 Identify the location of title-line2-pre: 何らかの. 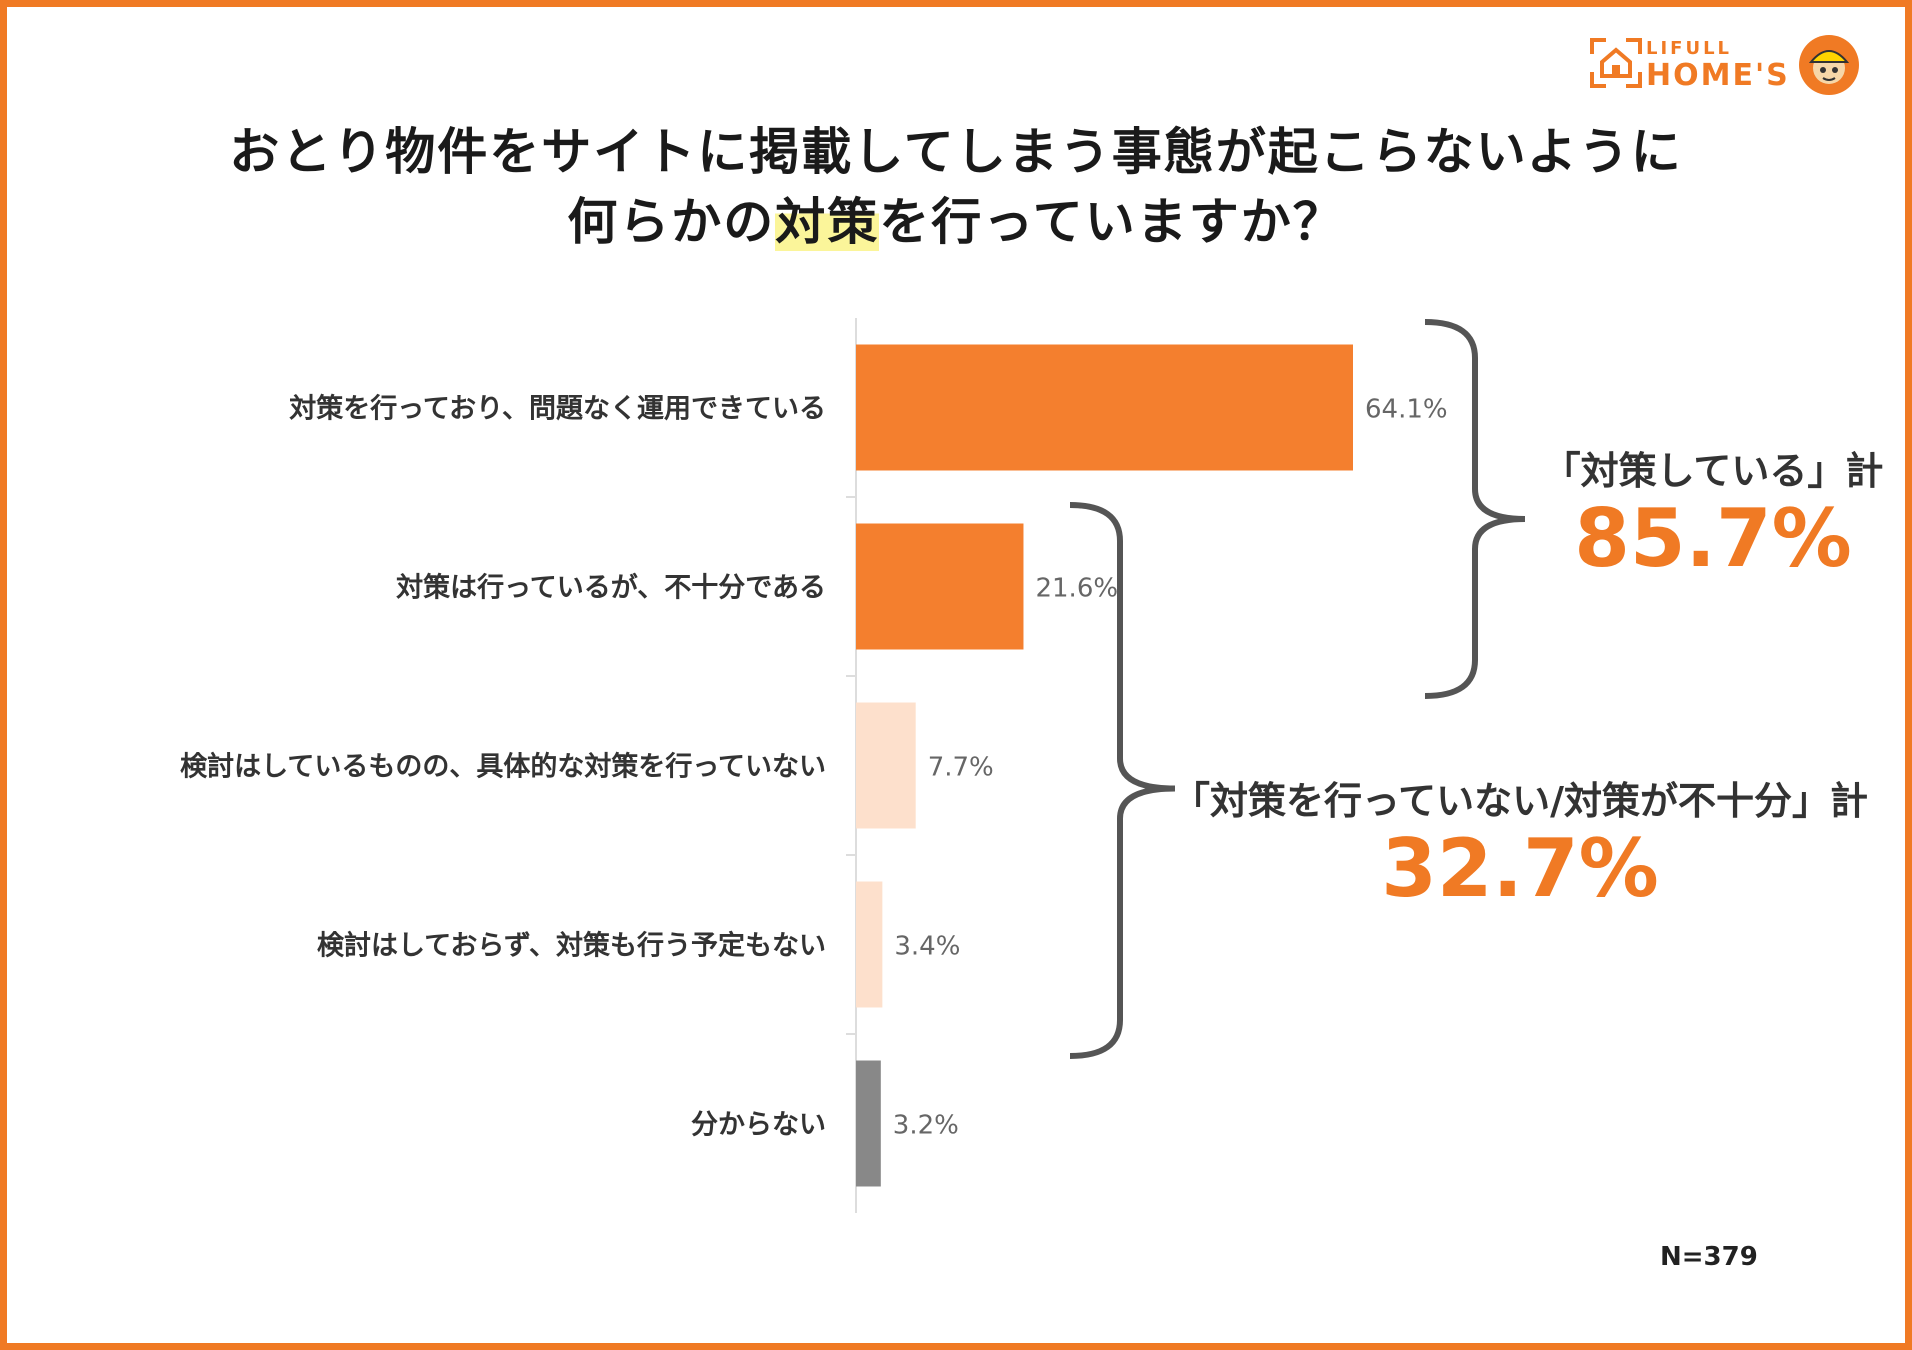
(671, 222).